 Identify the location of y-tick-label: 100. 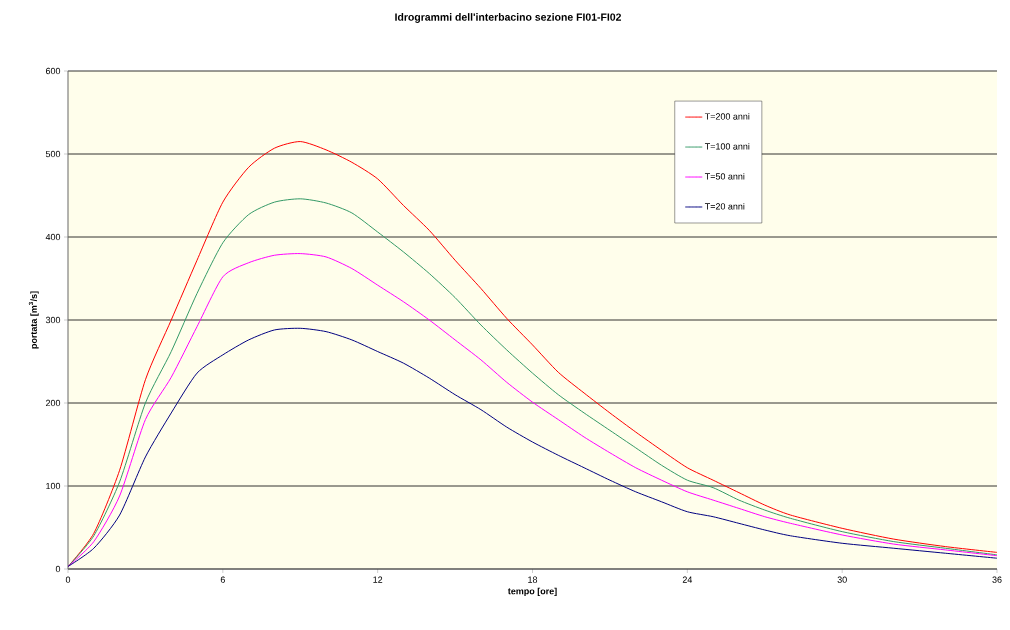
(53, 486).